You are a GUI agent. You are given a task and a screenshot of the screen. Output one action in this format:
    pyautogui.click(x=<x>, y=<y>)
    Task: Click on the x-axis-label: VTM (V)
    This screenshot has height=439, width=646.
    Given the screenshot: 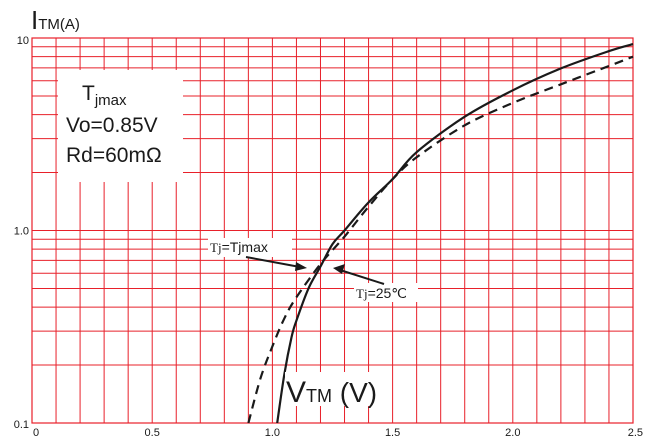 What is the action you would take?
    pyautogui.click(x=335, y=390)
    